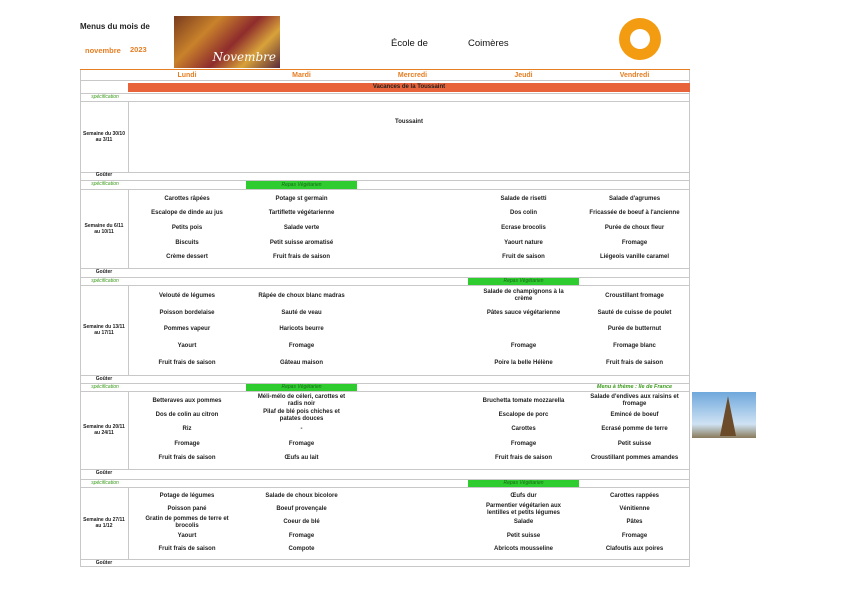 The height and width of the screenshot is (595, 842). Describe the element at coordinates (634, 227) in the screenshot. I see `dish: Purée de choux fleur` at that location.